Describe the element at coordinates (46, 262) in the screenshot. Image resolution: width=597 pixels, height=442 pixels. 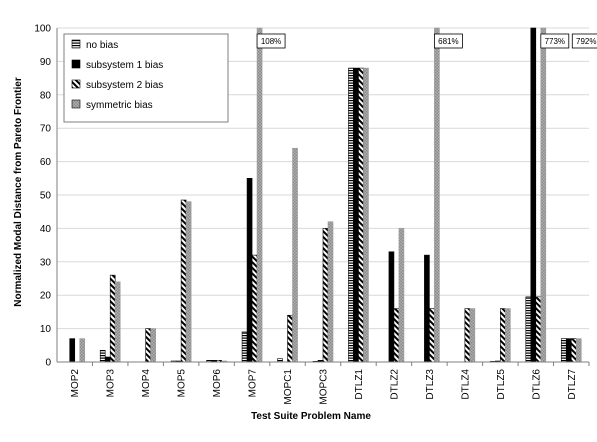
I see `y-tick-label: 30` at that location.